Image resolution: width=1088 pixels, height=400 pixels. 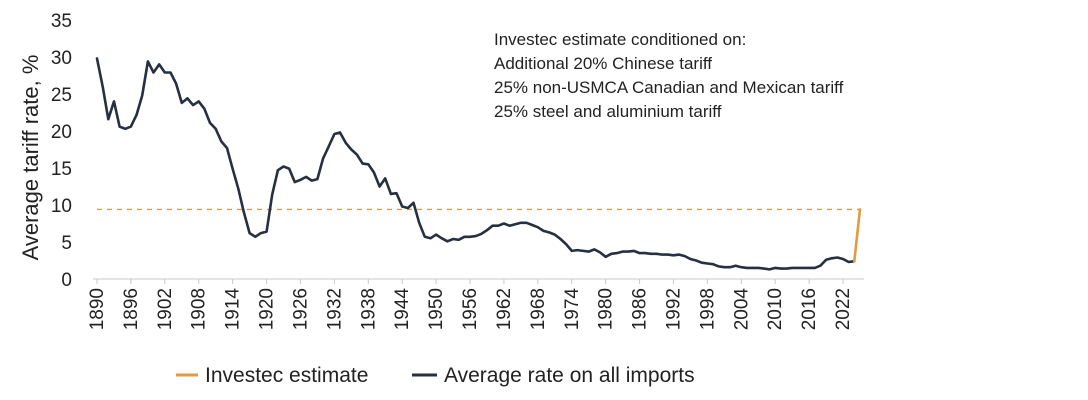 What do you see at coordinates (640, 309) in the screenshot?
I see `x-tick-label: 1986` at bounding box center [640, 309].